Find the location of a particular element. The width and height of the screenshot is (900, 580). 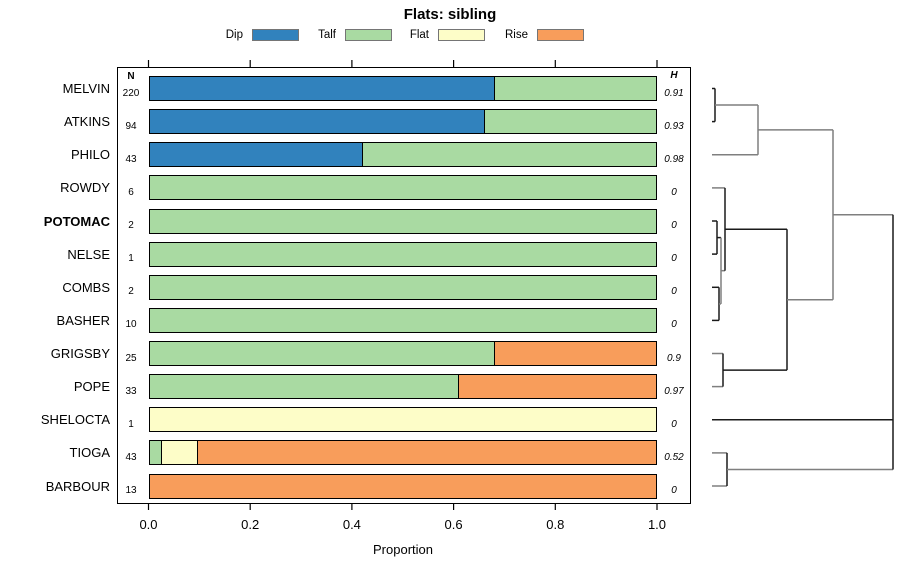

legend-label: Dip is located at coordinates (234, 34).